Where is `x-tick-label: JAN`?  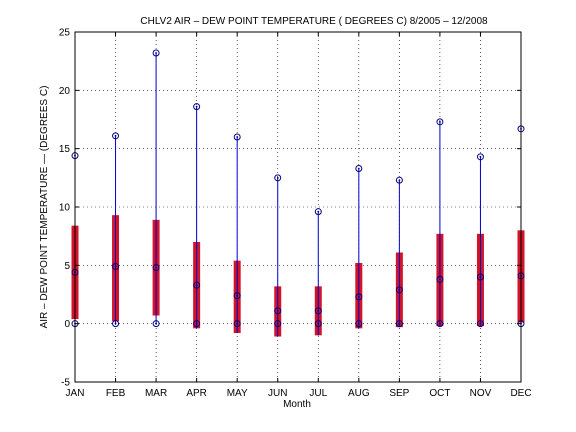
x-tick-label: JAN is located at coordinates (75, 393).